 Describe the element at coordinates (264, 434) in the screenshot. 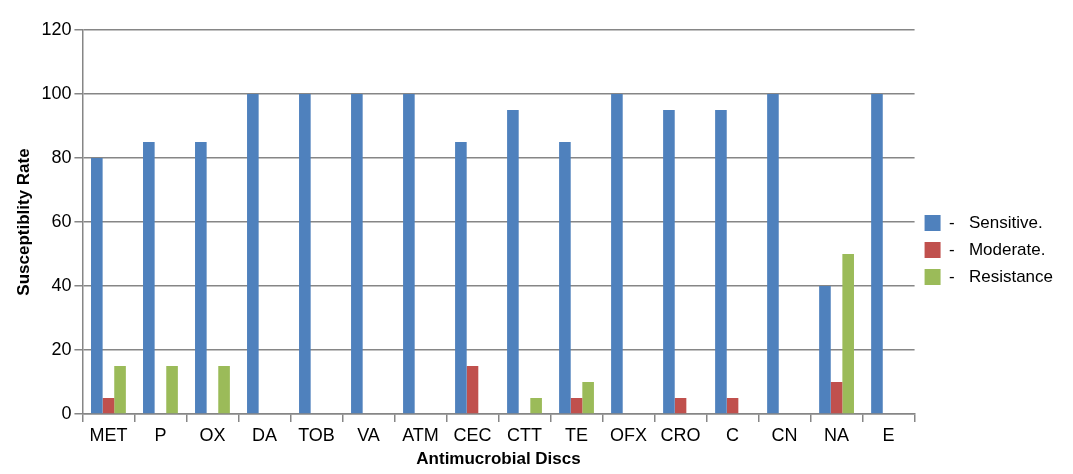

I see `x-tick-label: DA` at that location.